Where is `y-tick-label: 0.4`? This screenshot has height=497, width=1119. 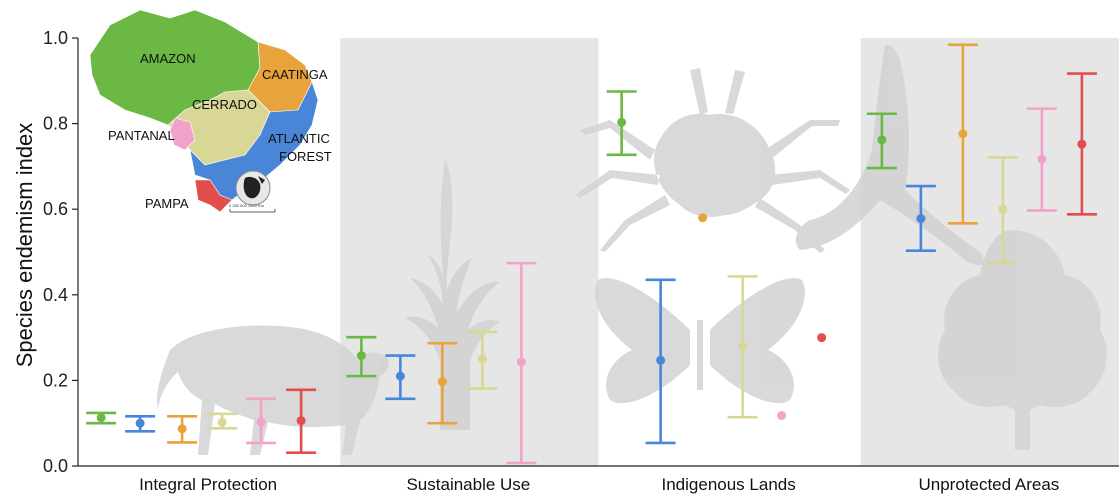 y-tick-label: 0.4 is located at coordinates (55, 295).